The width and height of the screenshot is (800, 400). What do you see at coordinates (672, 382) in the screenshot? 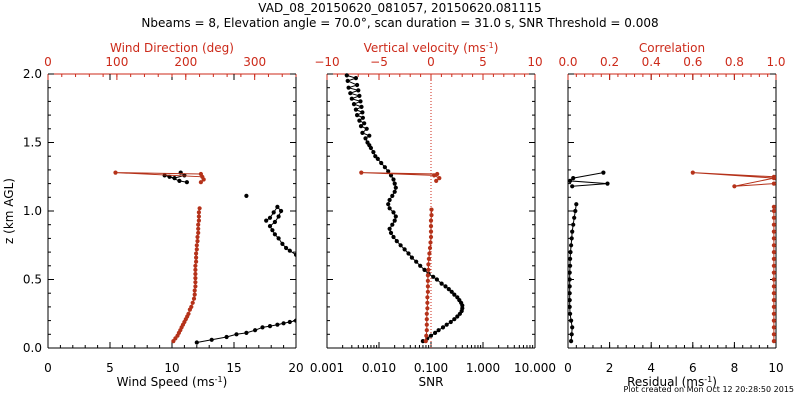
I see `x-axis-label-right: Residual (ms-1)` at bounding box center [672, 382].